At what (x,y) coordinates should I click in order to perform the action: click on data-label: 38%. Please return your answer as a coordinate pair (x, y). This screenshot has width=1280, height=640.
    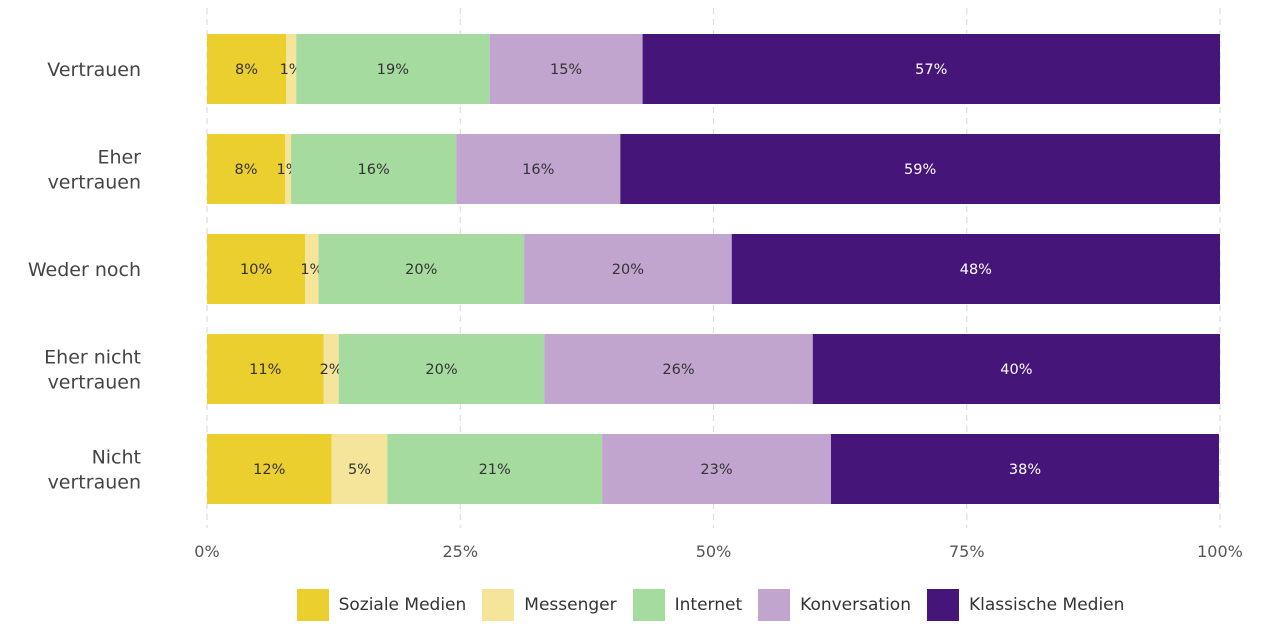
    Looking at the image, I should click on (1025, 470).